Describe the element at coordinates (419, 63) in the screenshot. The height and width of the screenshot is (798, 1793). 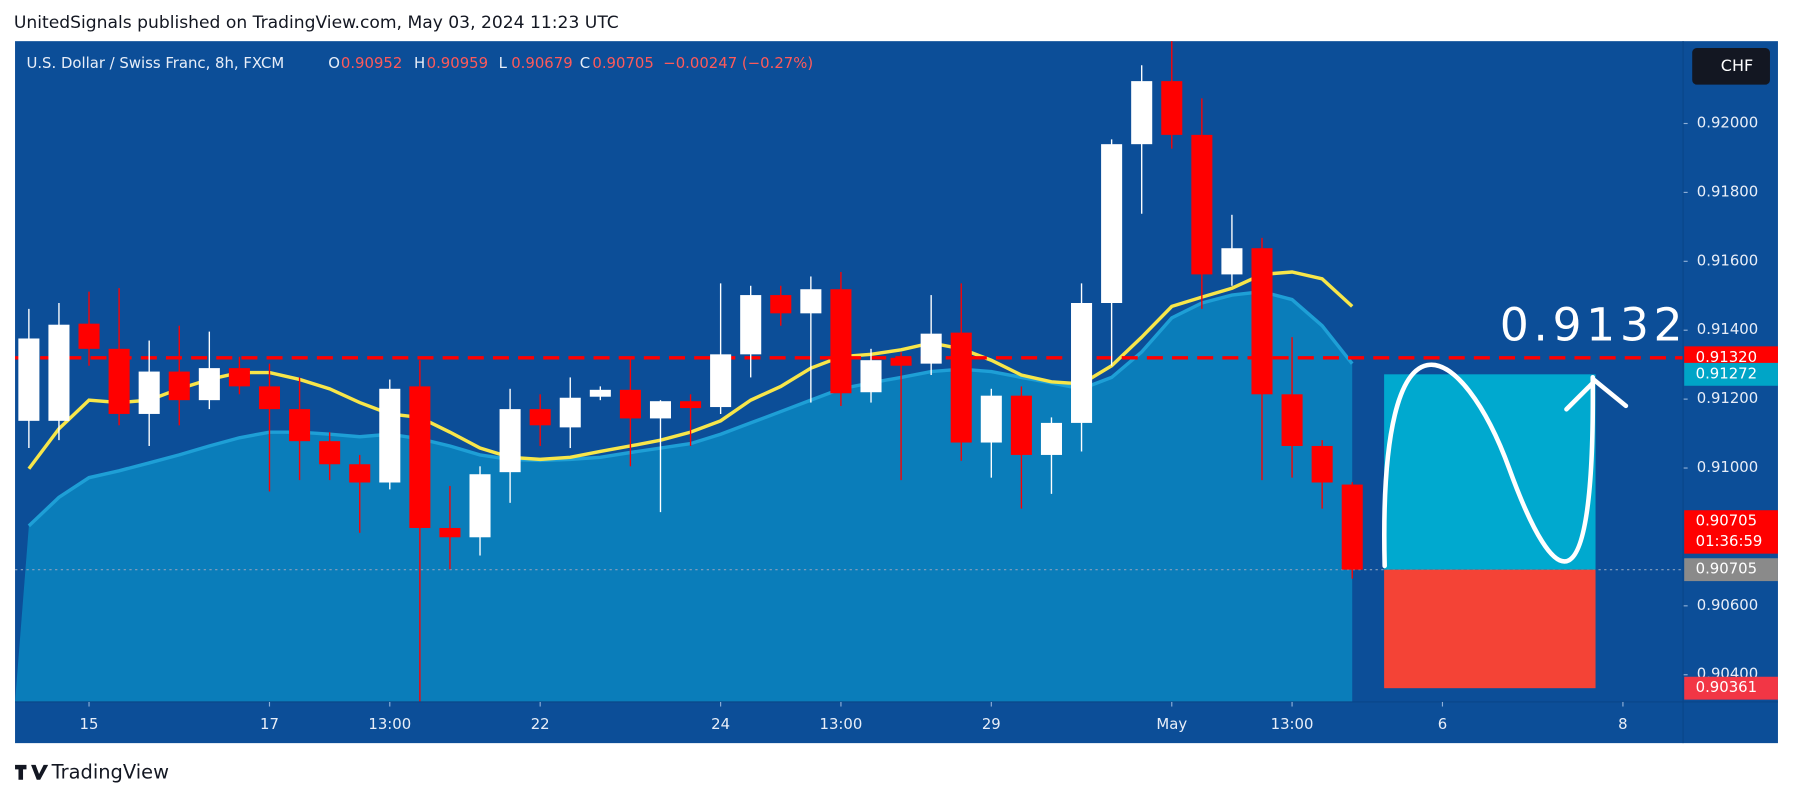
I see `legend-letter: H` at that location.